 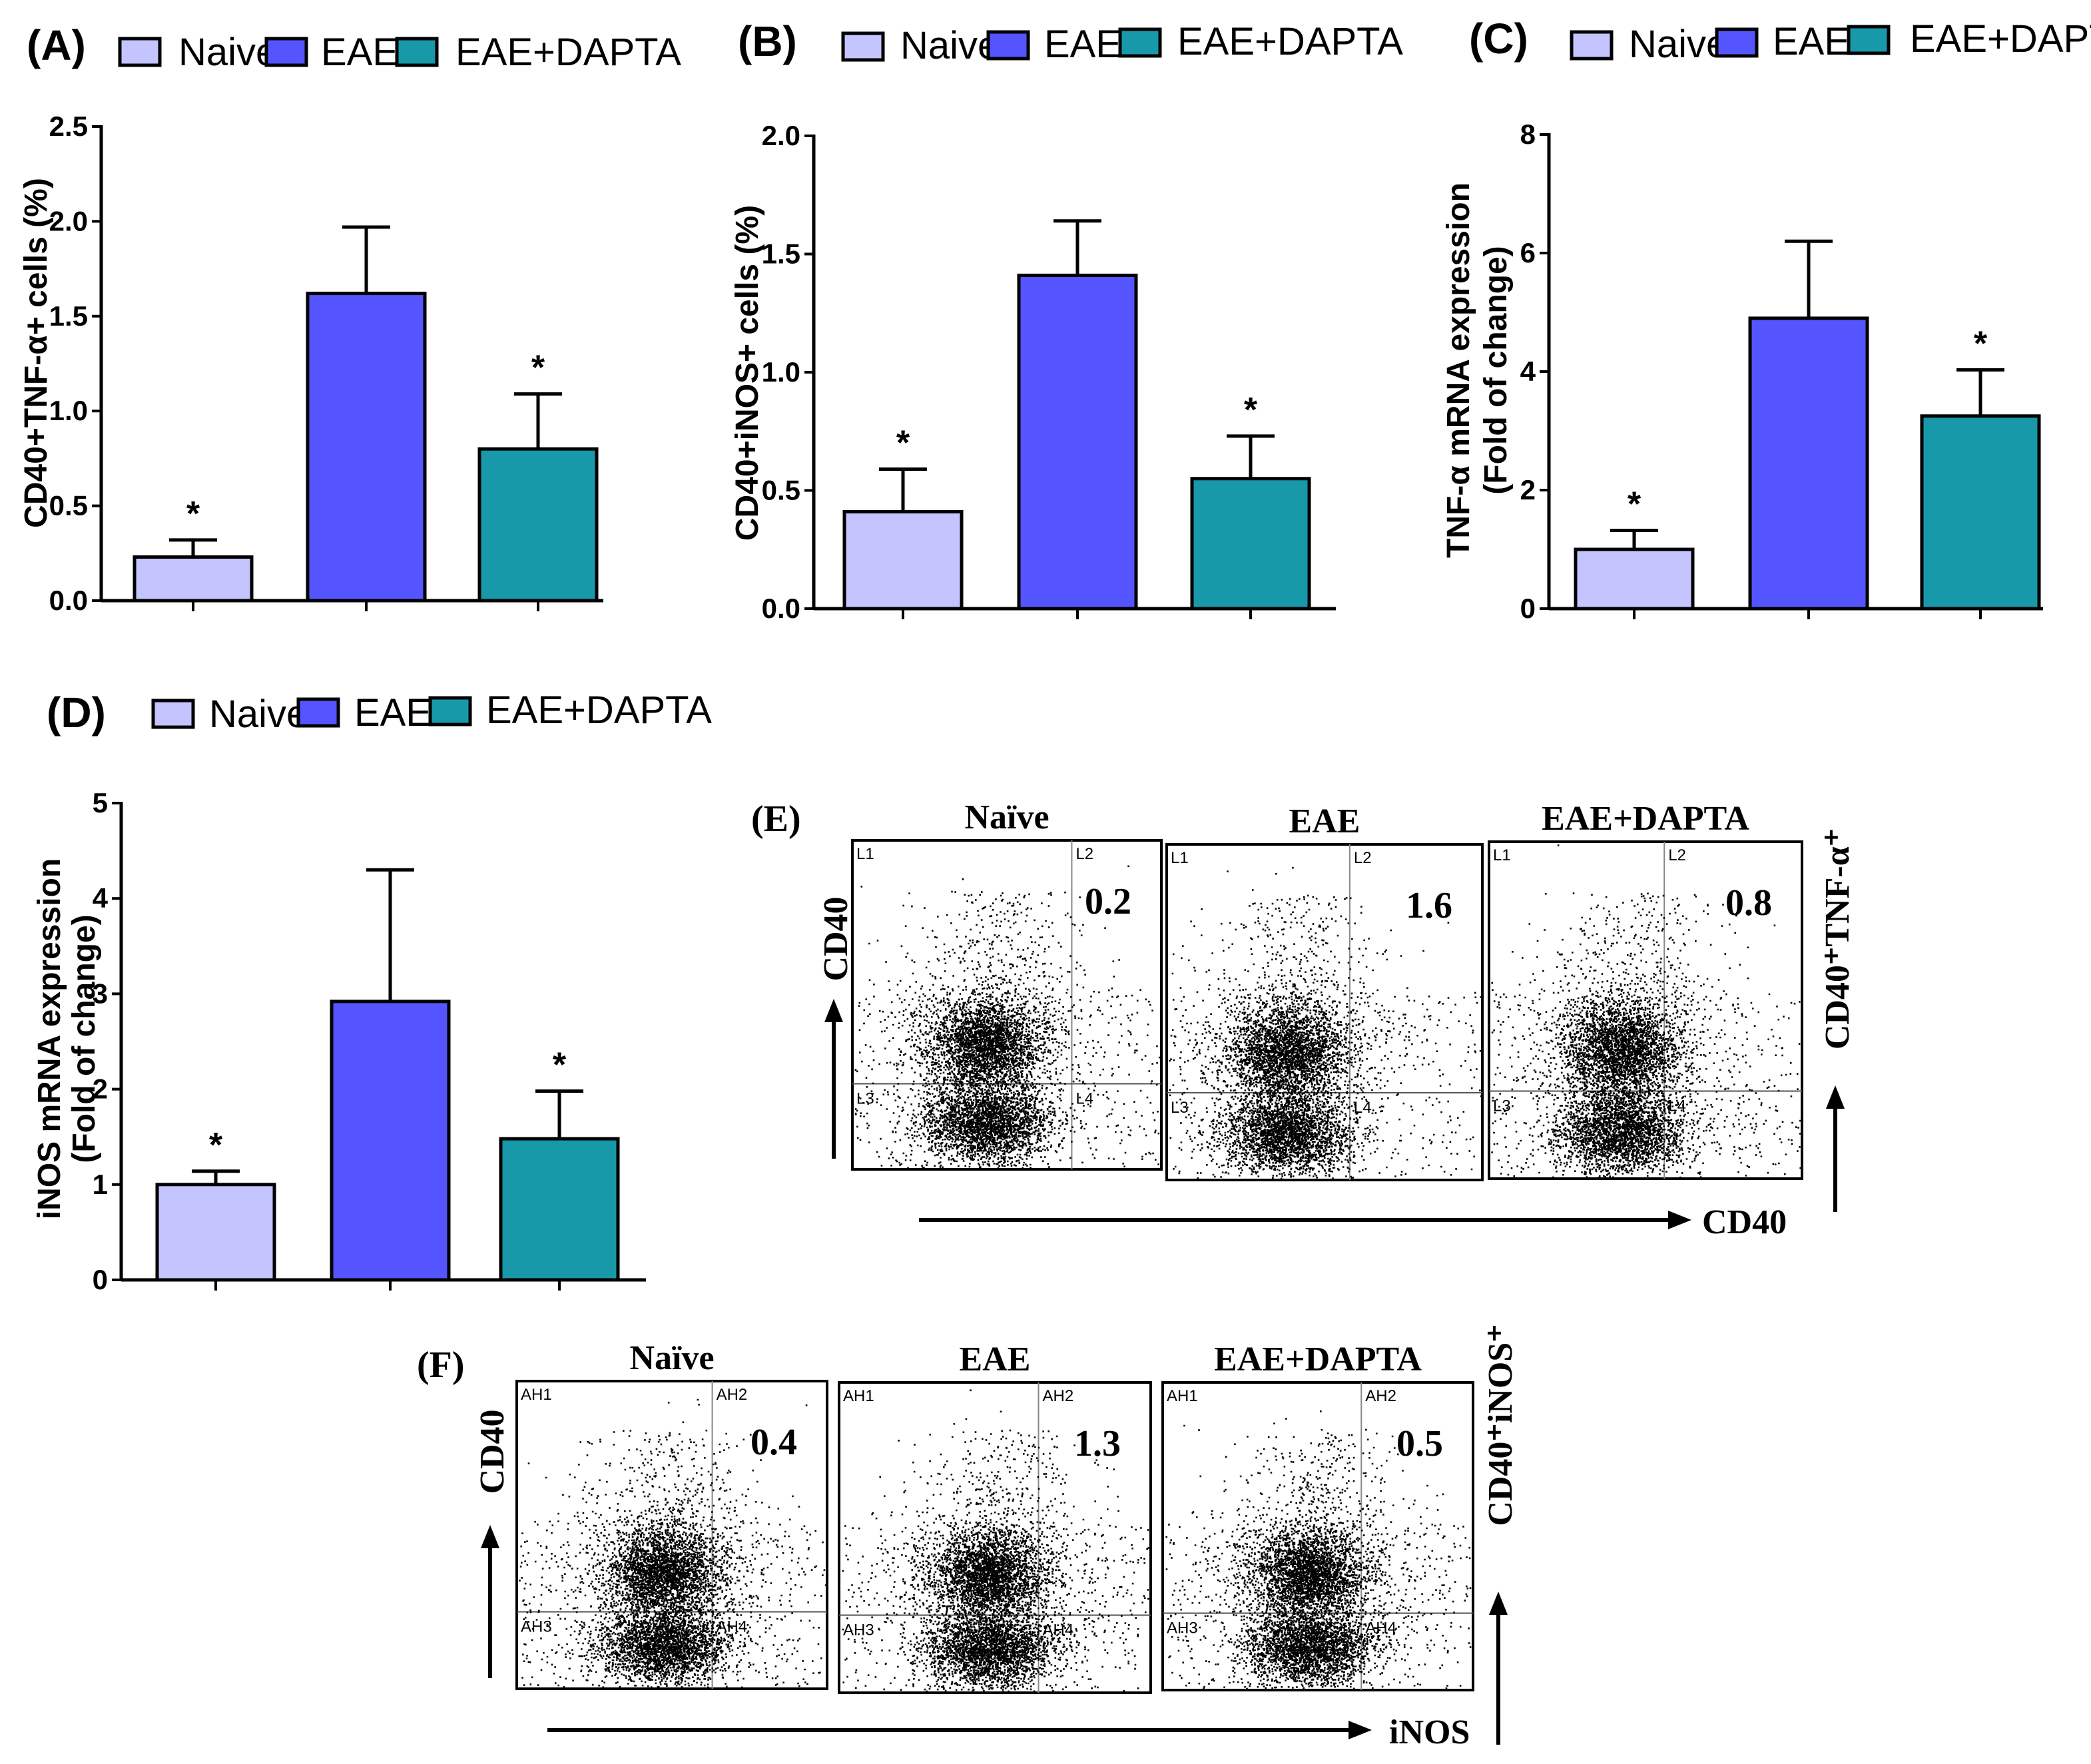 I want to click on panel-e-x-arrow-head, so click(x=1679, y=1220).